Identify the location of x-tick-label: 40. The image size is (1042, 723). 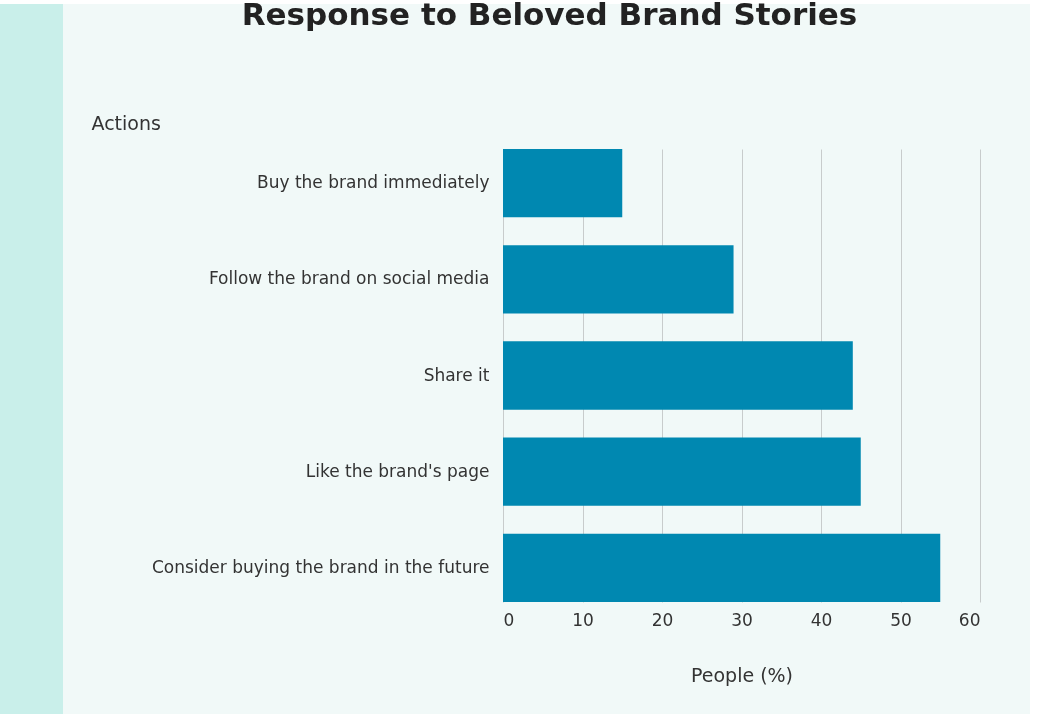
(821, 619).